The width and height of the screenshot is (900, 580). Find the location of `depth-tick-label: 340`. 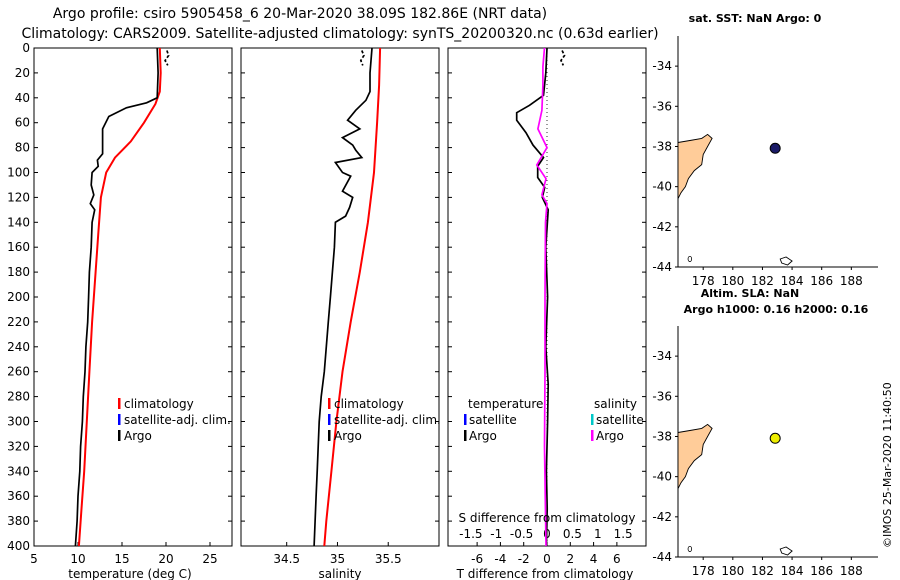

depth-tick-label: 340 is located at coordinates (18, 471).